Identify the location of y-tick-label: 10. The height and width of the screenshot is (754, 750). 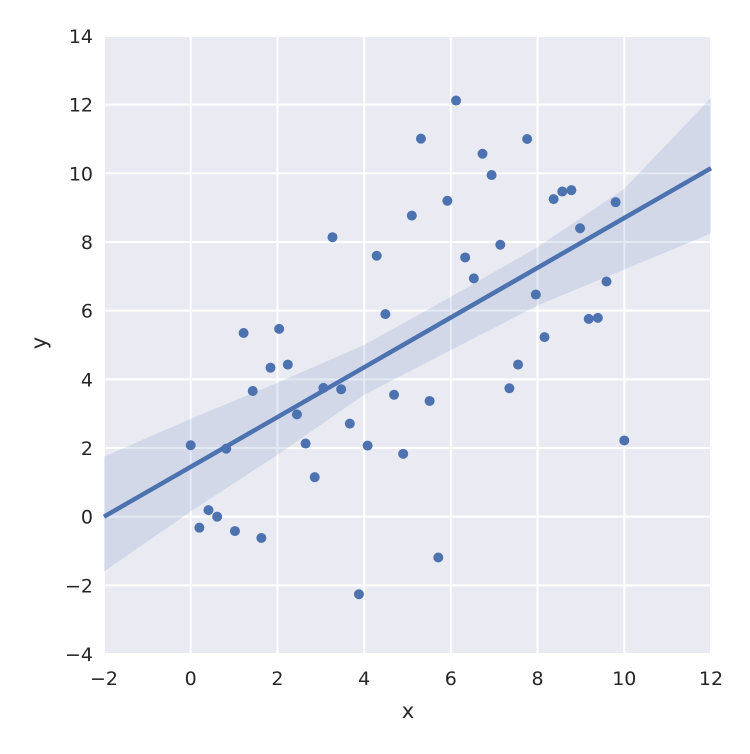
(81, 174).